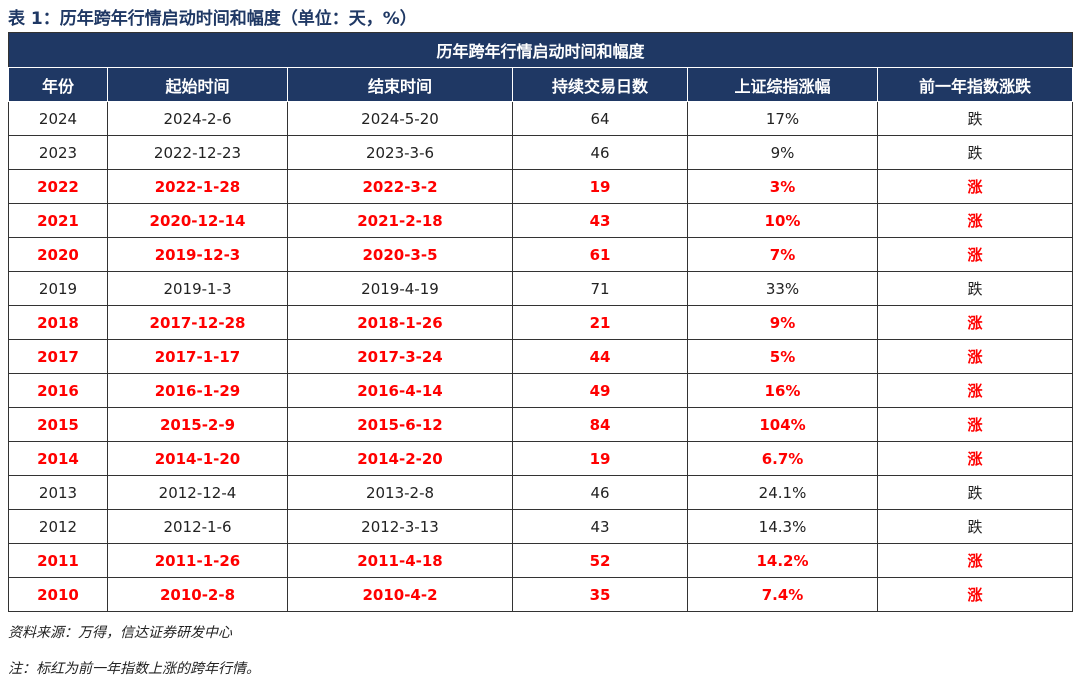  Describe the element at coordinates (197, 220) in the screenshot. I see `table-cell: 2020-12-14` at that location.